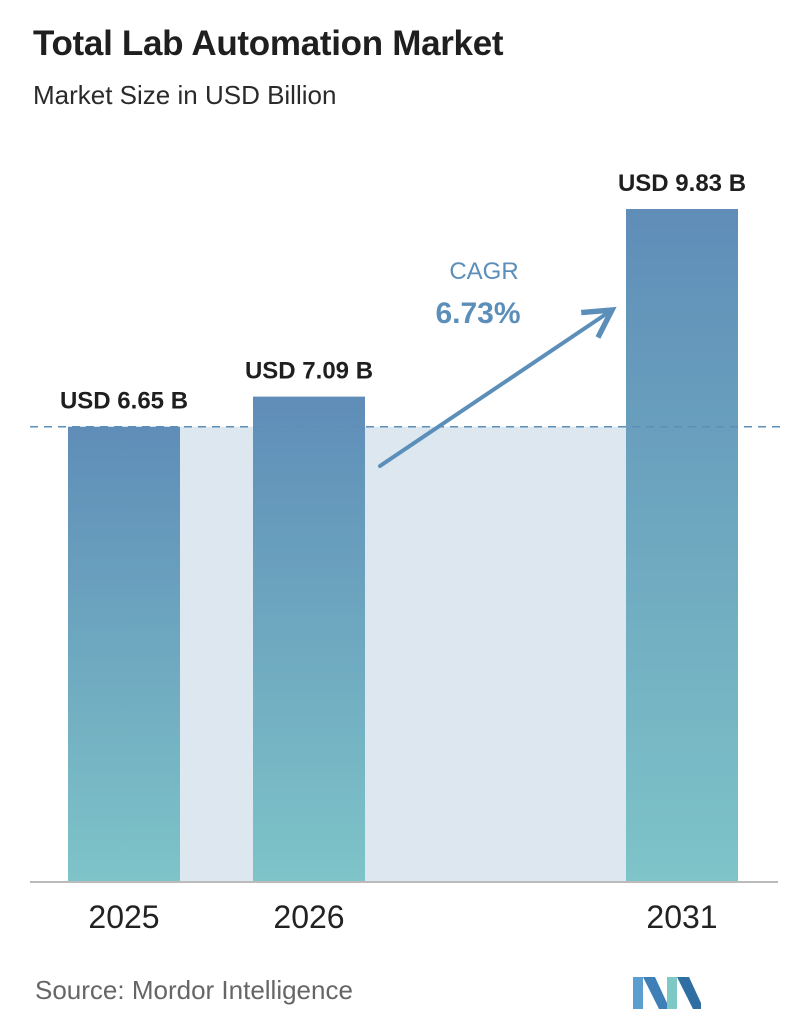 The width and height of the screenshot is (796, 1034). Describe the element at coordinates (667, 993) in the screenshot. I see `mordor-intelligence-logo-icon` at that location.